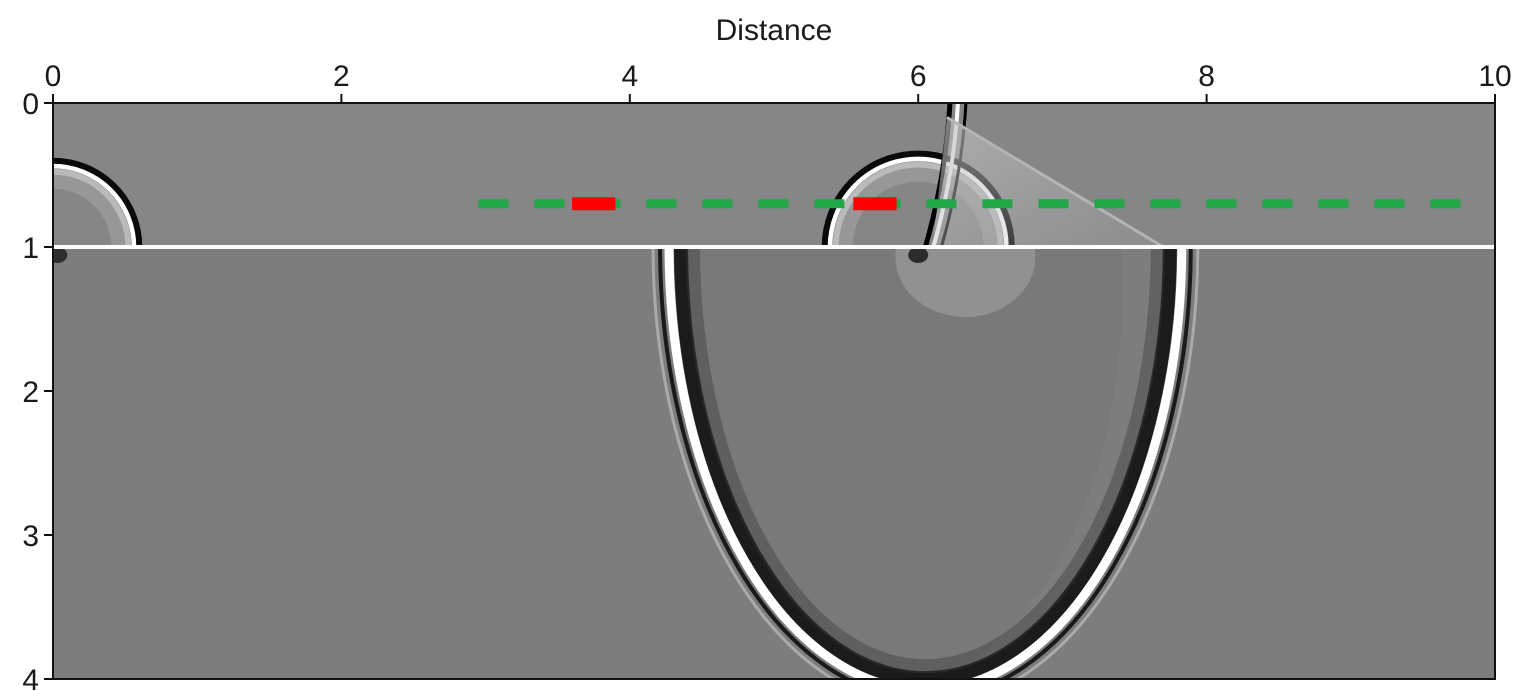 The height and width of the screenshot is (691, 1519). Describe the element at coordinates (918, 207) in the screenshot. I see `wavefront-source-b-inner-fade` at that location.